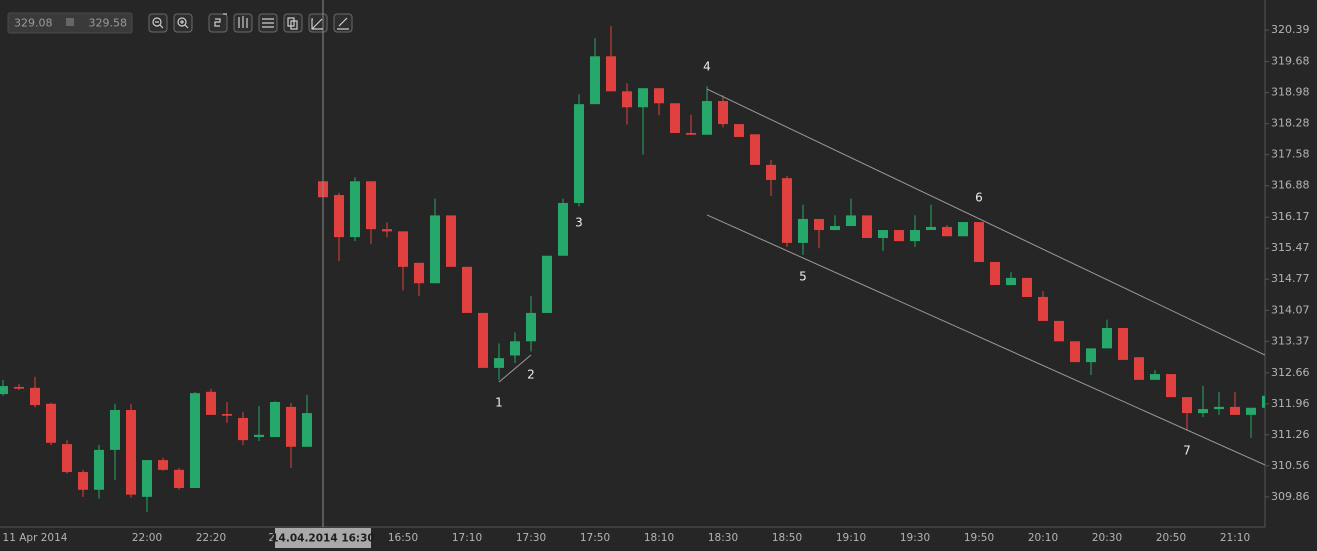 This screenshot has height=551, width=1317. Describe the element at coordinates (499, 402) in the screenshot. I see `wave-label: 1` at that location.